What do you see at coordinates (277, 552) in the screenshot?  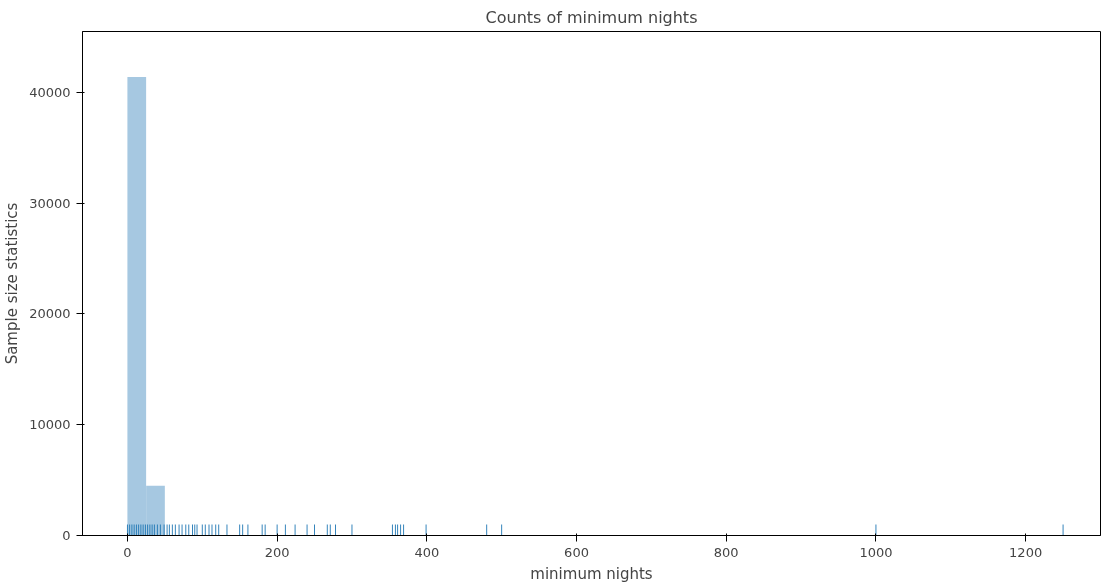 I see `x-tick-label: 200` at bounding box center [277, 552].